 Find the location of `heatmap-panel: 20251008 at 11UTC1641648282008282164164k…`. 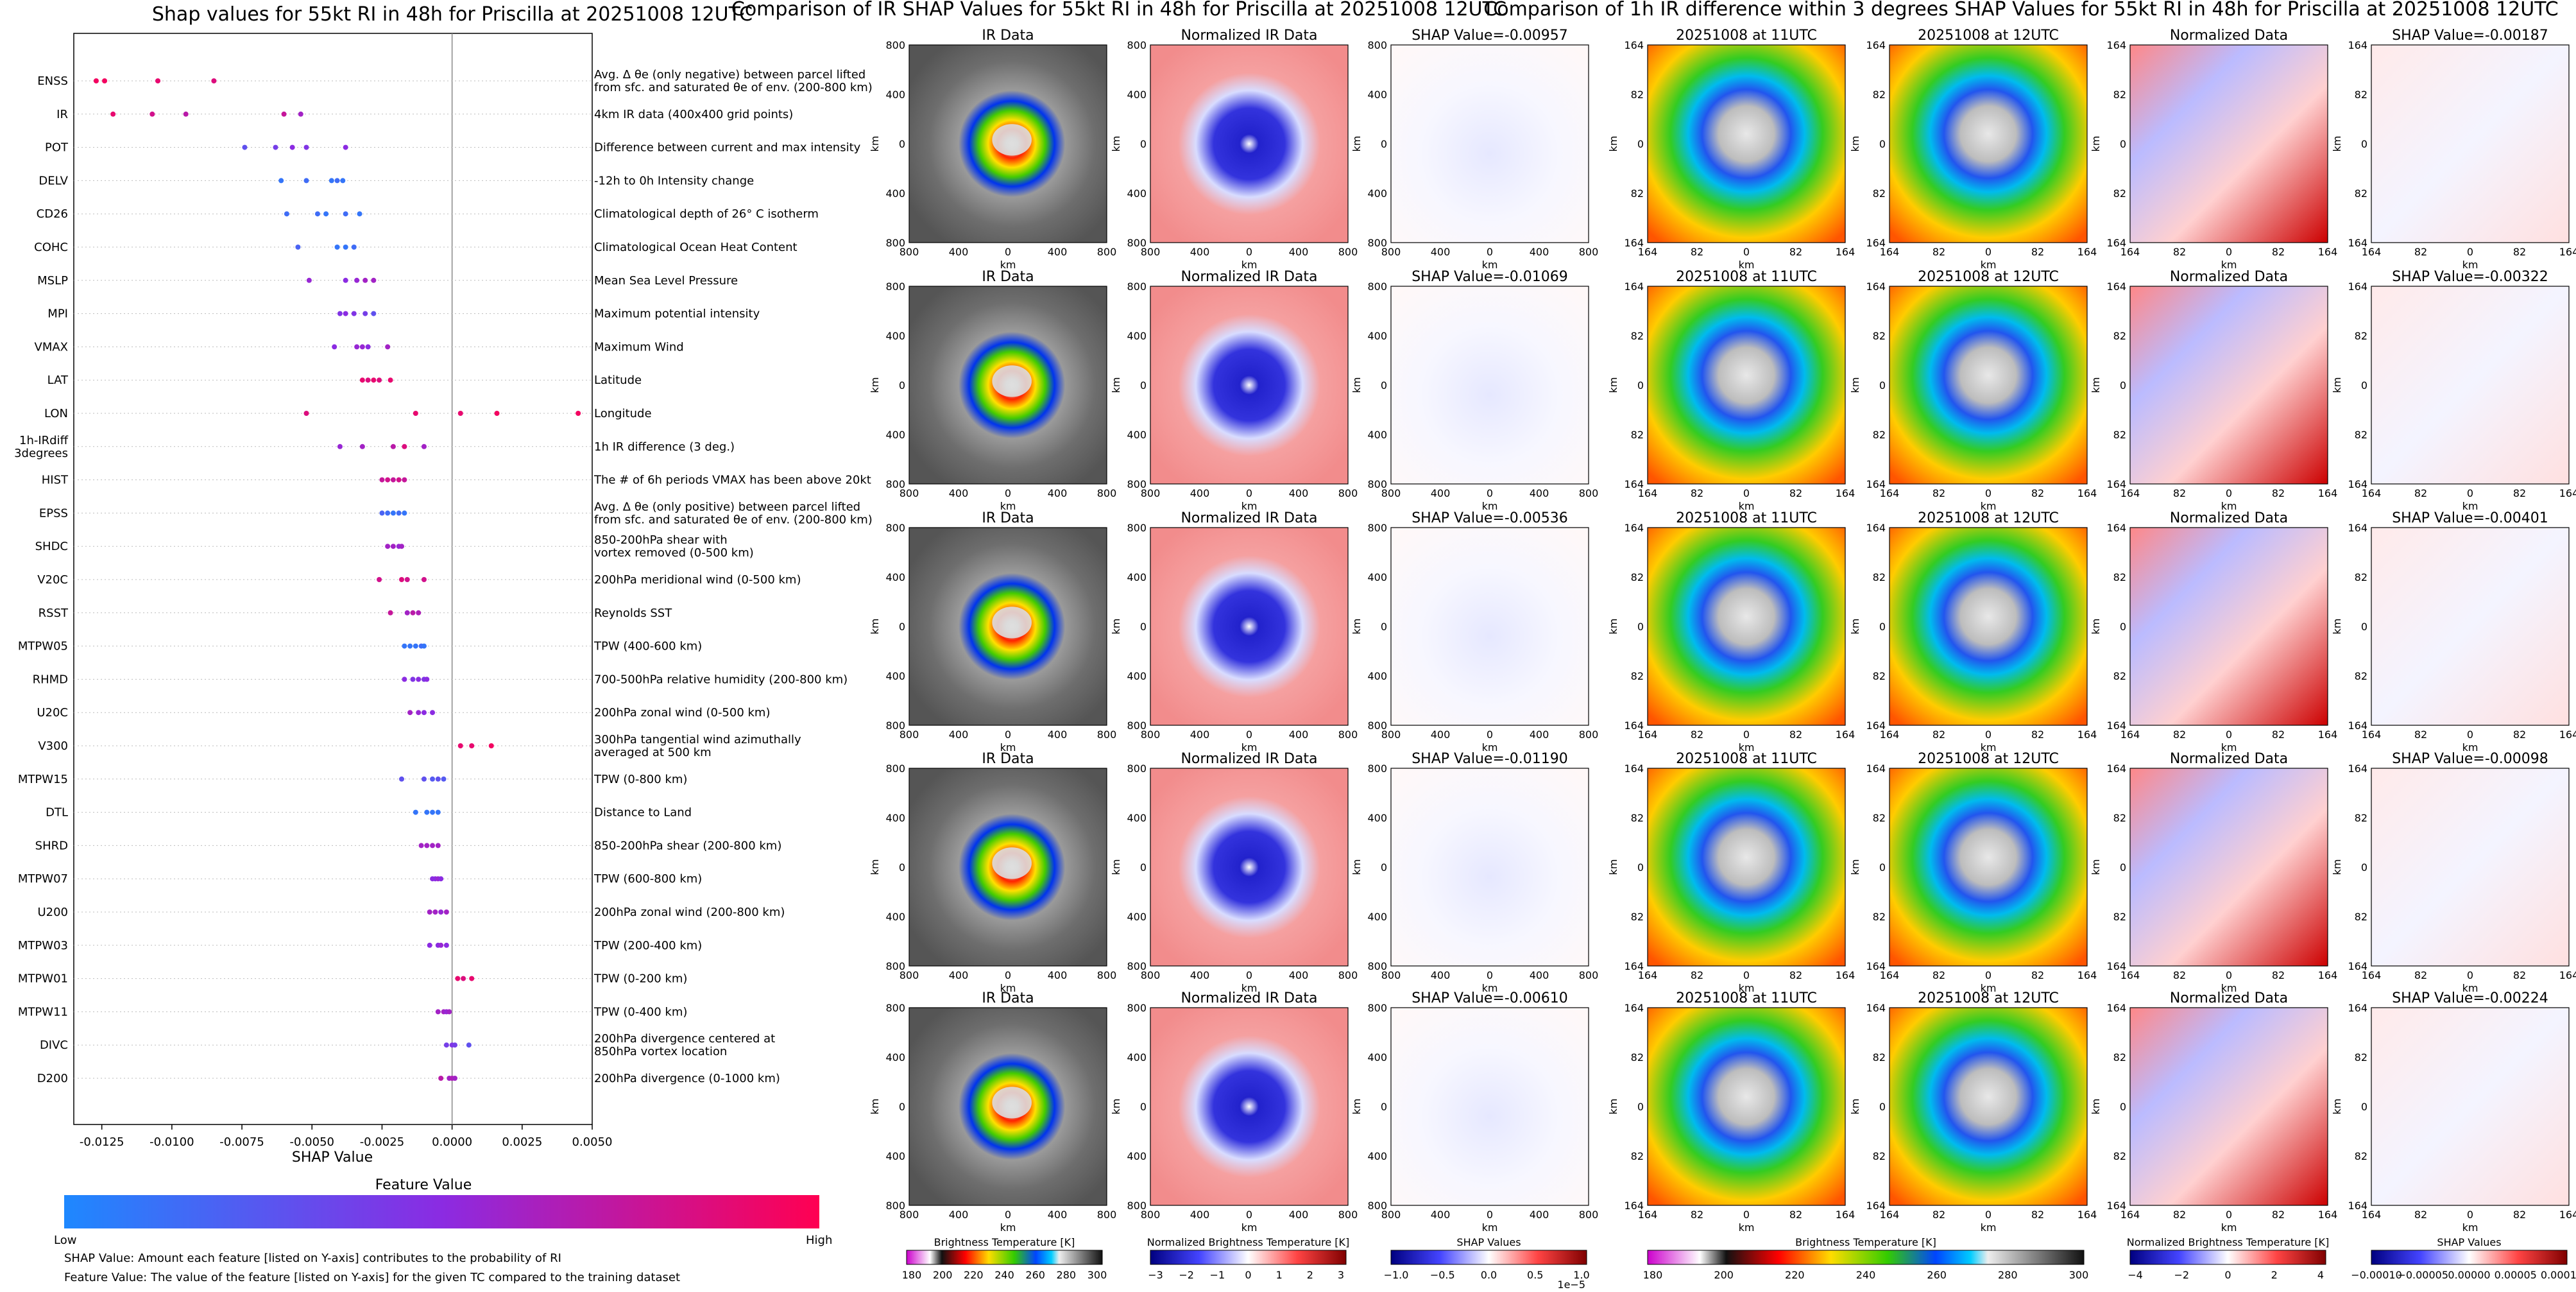

heatmap-panel: 20251008 at 11UTC1641648282008282164164k… is located at coordinates (1731, 390).